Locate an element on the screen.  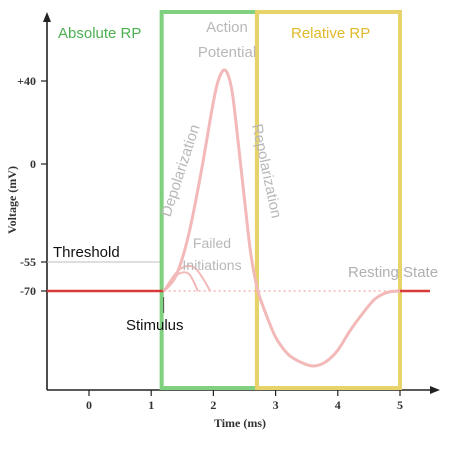
x-tick-label: 3 is located at coordinates (276, 405).